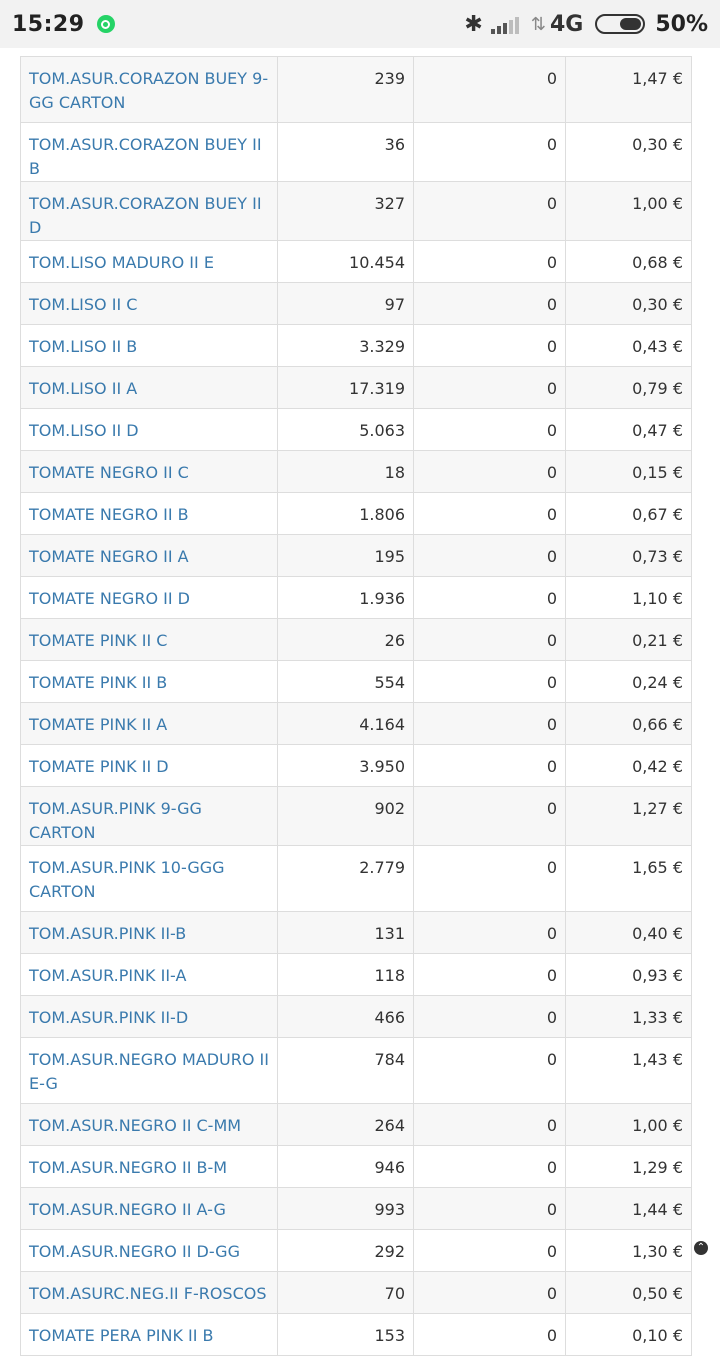  What do you see at coordinates (345, 723) in the screenshot?
I see `quantity-cell: 4.164` at bounding box center [345, 723].